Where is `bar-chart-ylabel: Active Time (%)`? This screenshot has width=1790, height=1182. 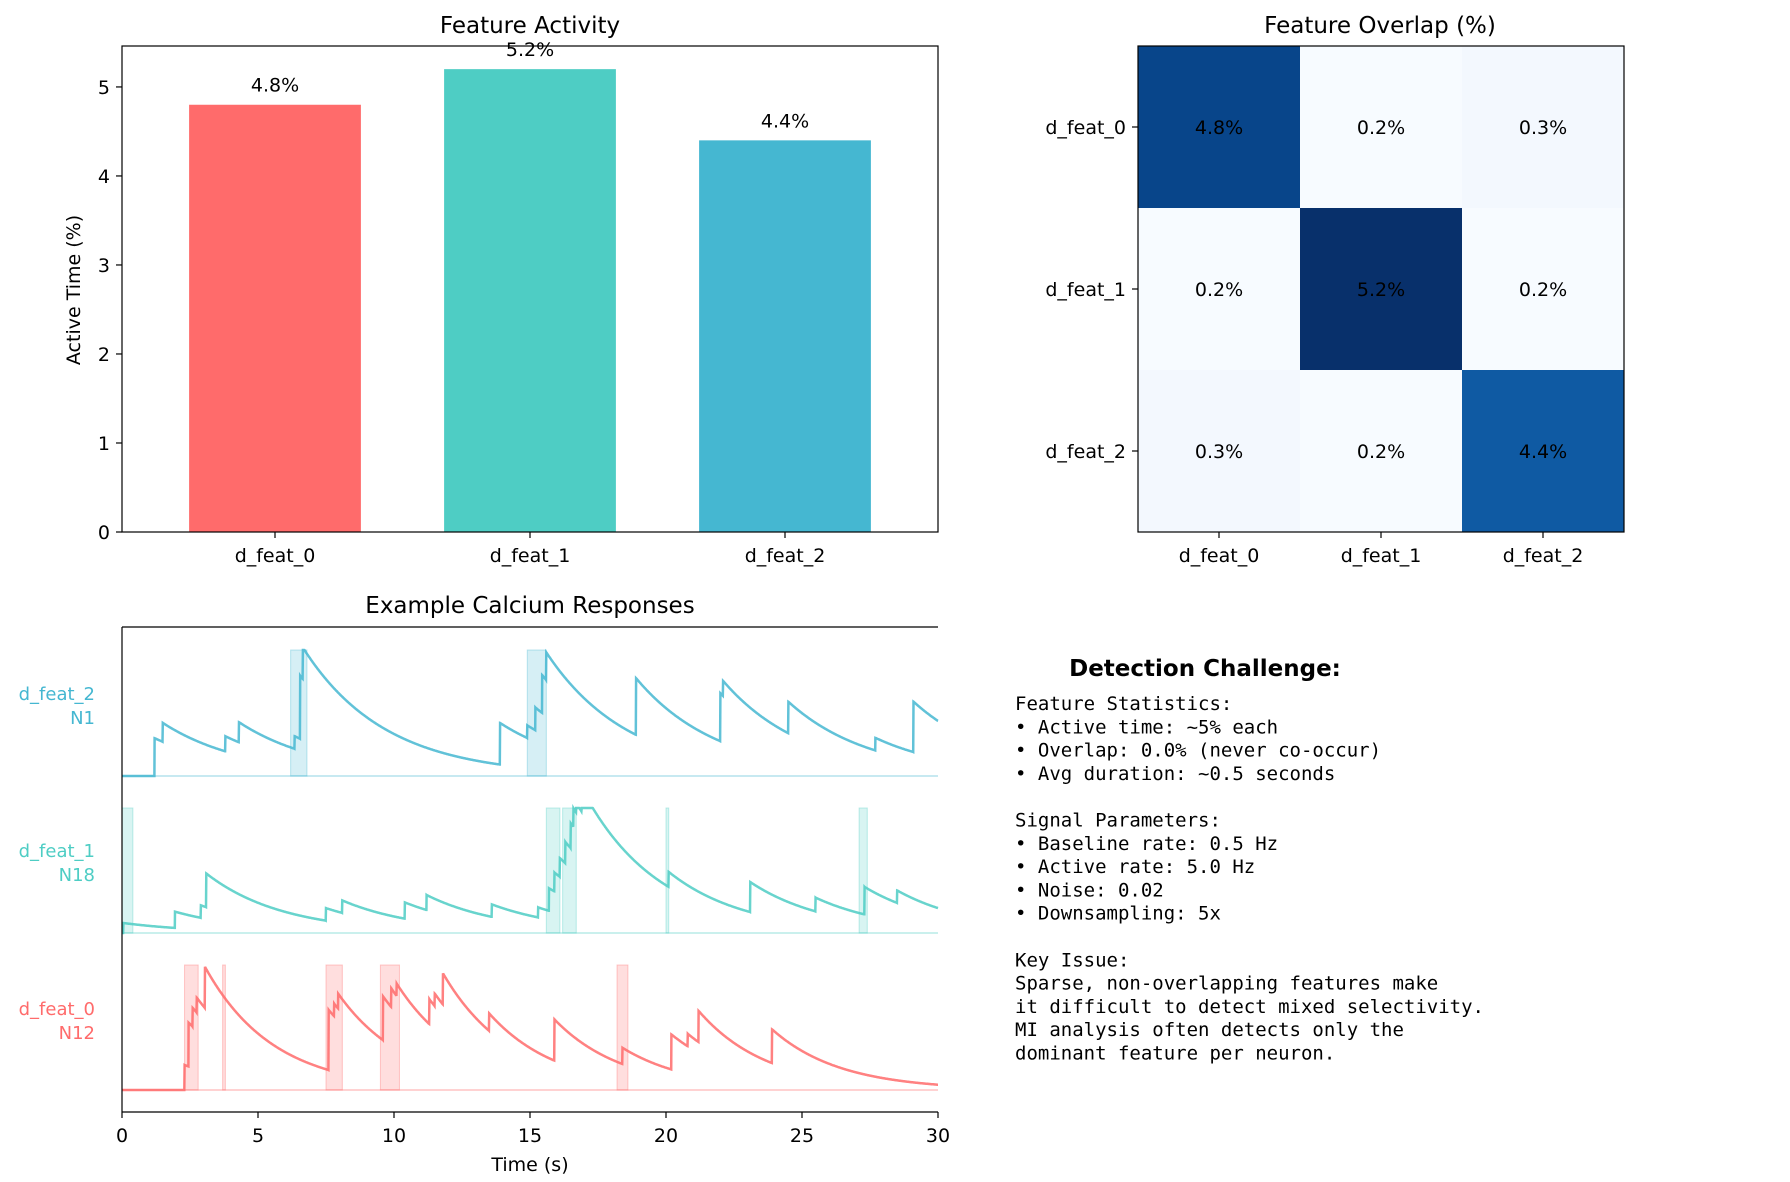
bar-chart-ylabel: Active Time (%) is located at coordinates (74, 290).